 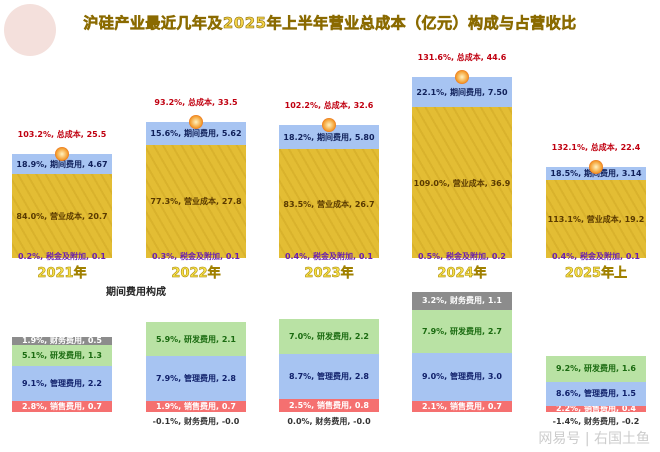 I want to click on cost-label: 84.0%, 营业成本, 20.7, so click(x=62, y=216).